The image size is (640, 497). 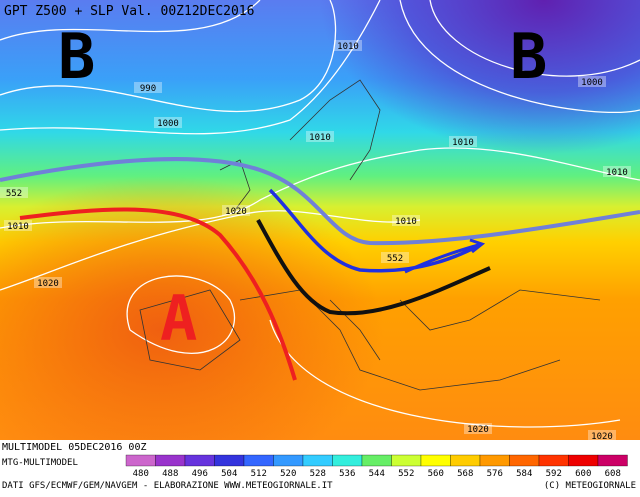 What do you see at coordinates (318, 474) in the screenshot?
I see `colorbar-label: 528` at bounding box center [318, 474].